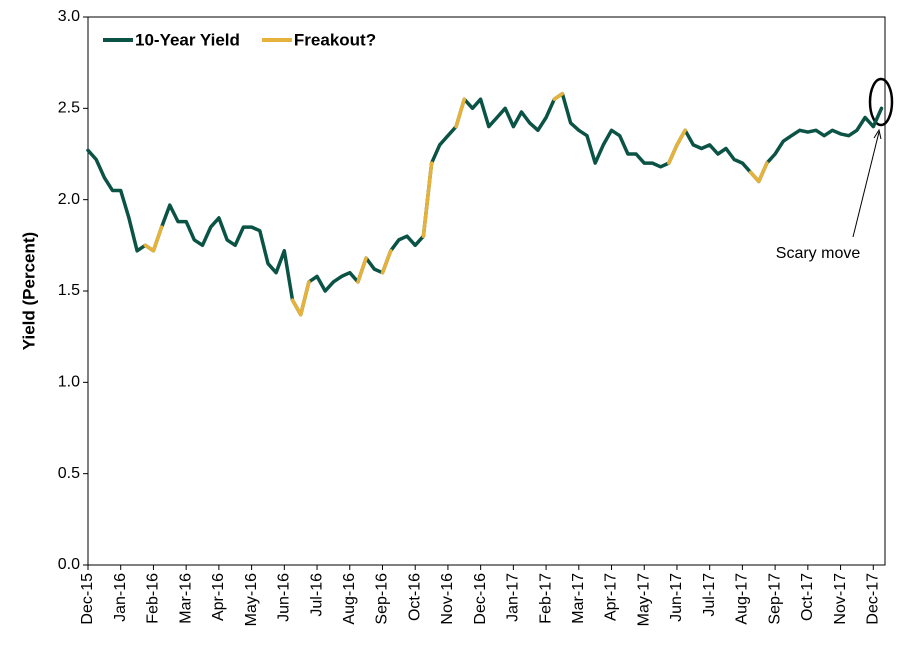  What do you see at coordinates (774, 599) in the screenshot?
I see `x-tick-label: Sep-17` at bounding box center [774, 599].